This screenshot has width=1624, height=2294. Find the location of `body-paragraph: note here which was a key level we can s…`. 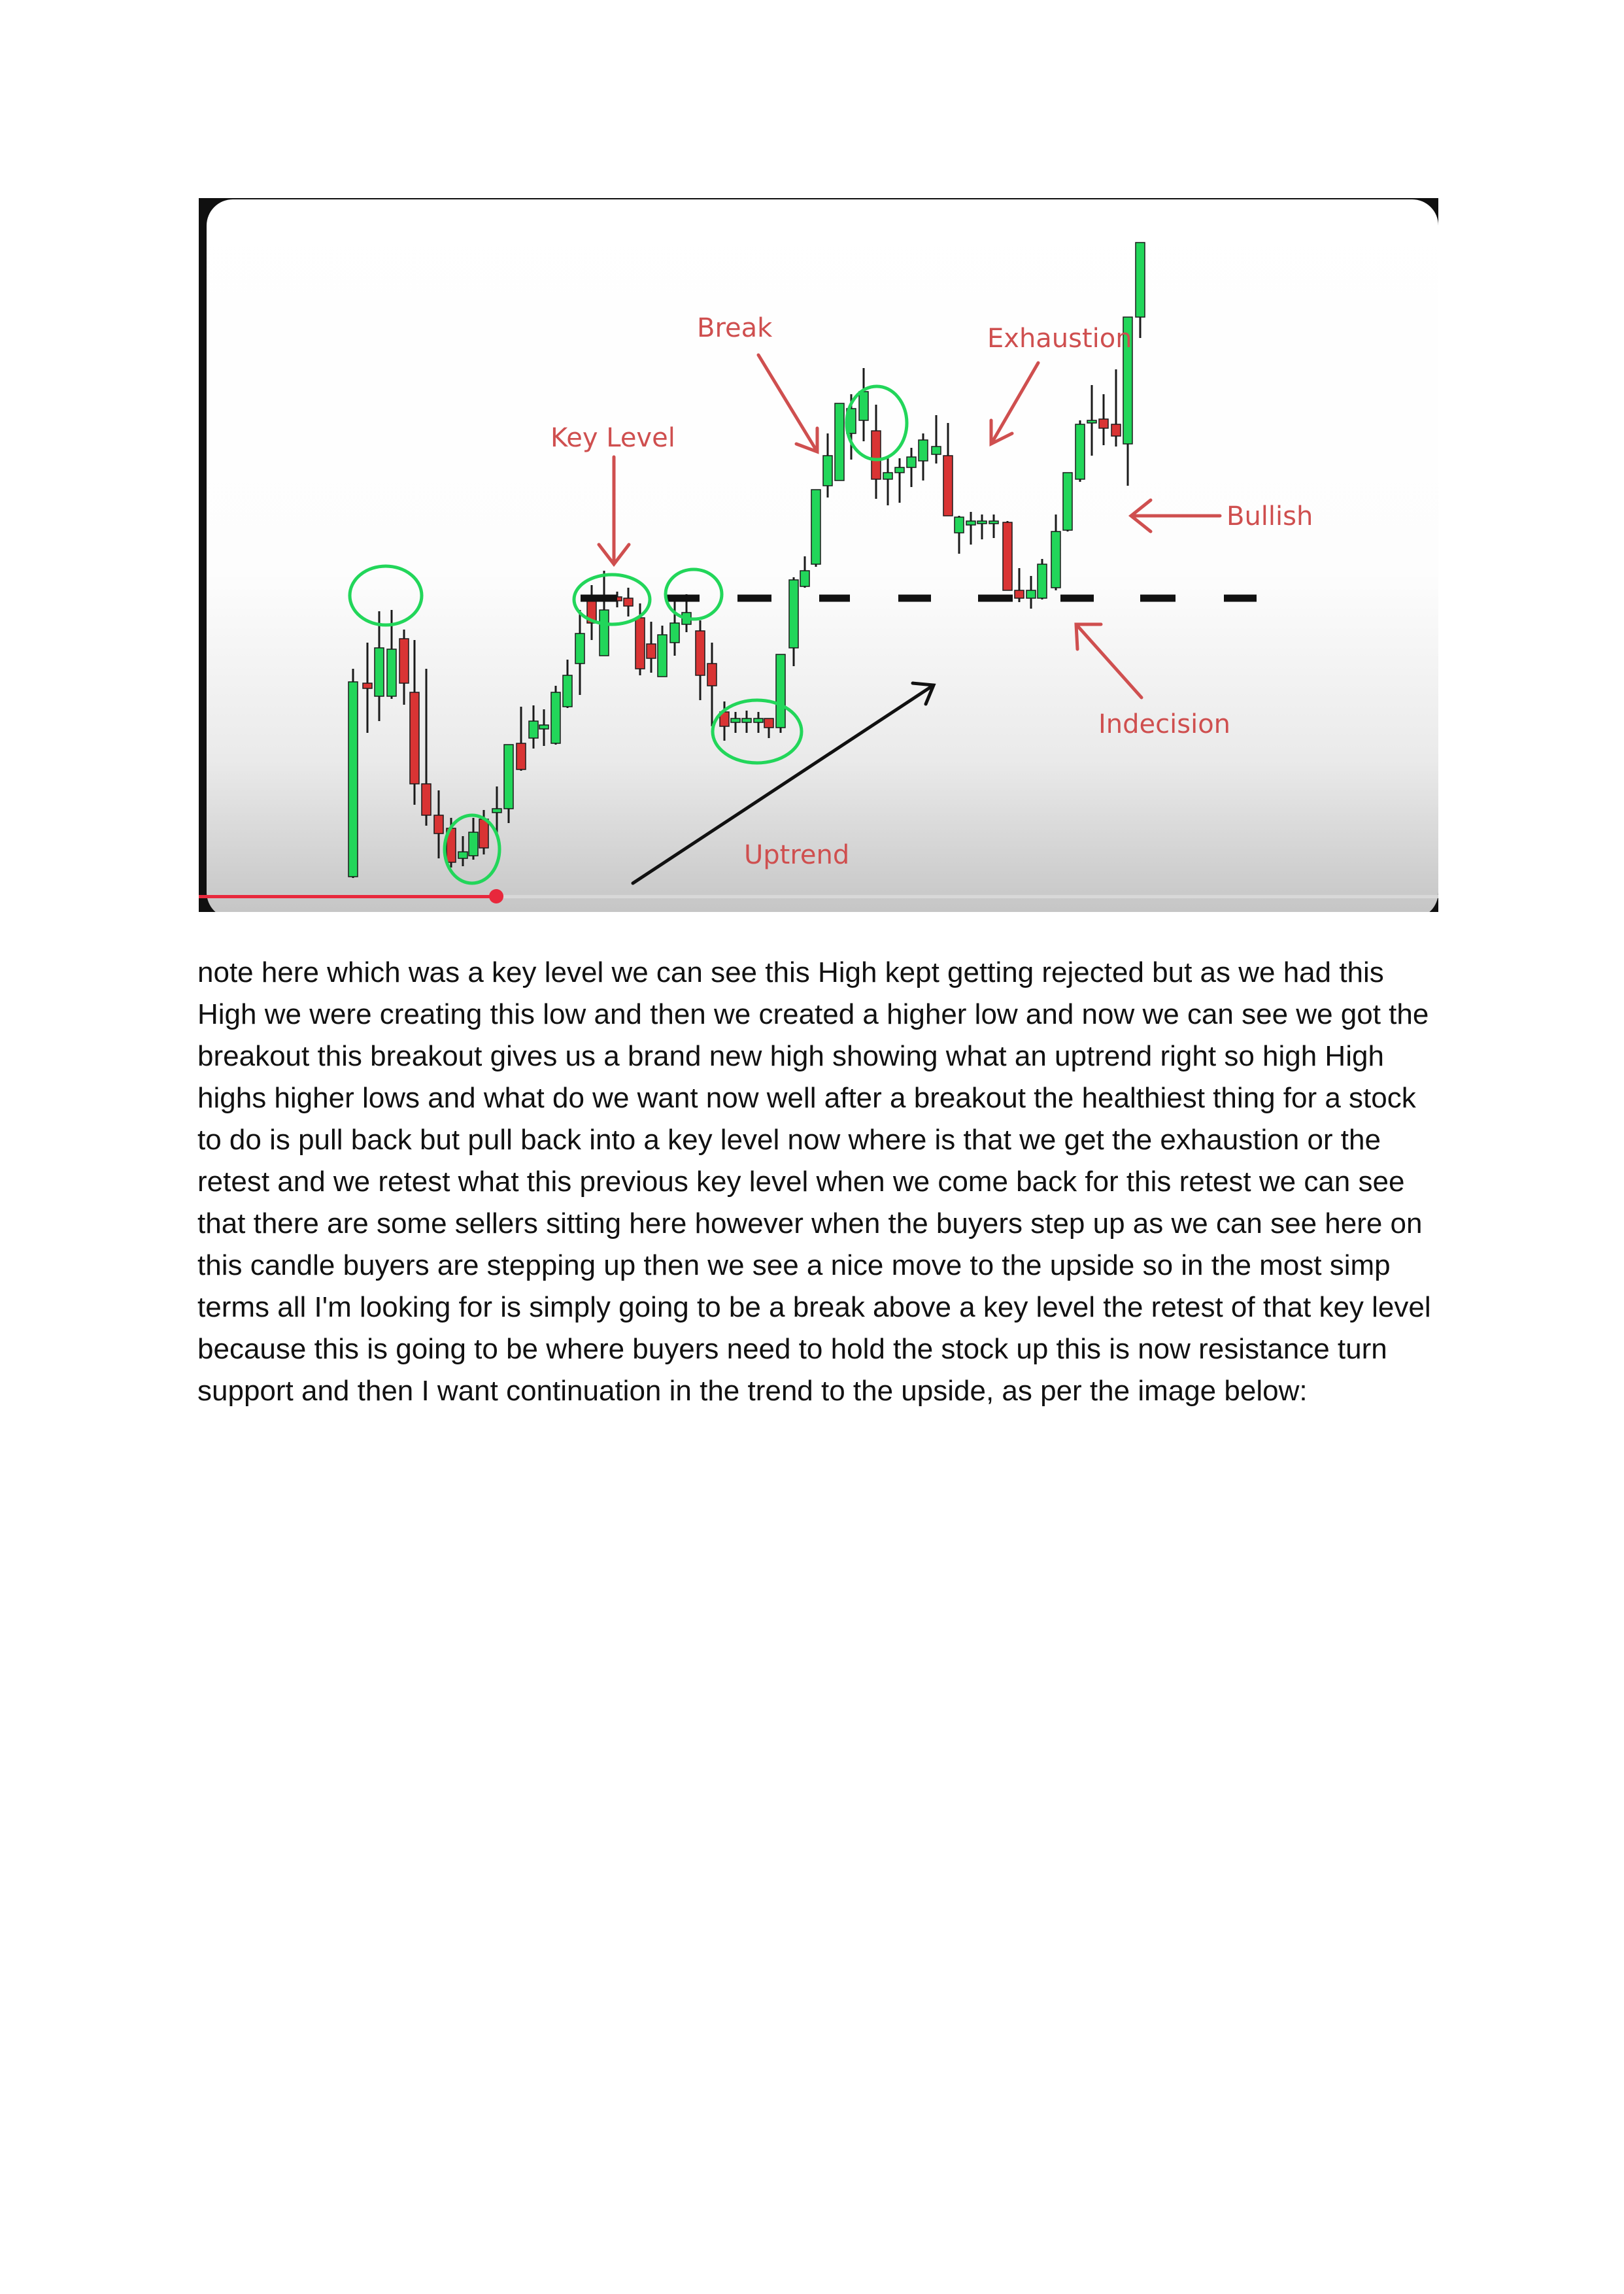

body-paragraph: note here which was a key level we can s… is located at coordinates (814, 1181).